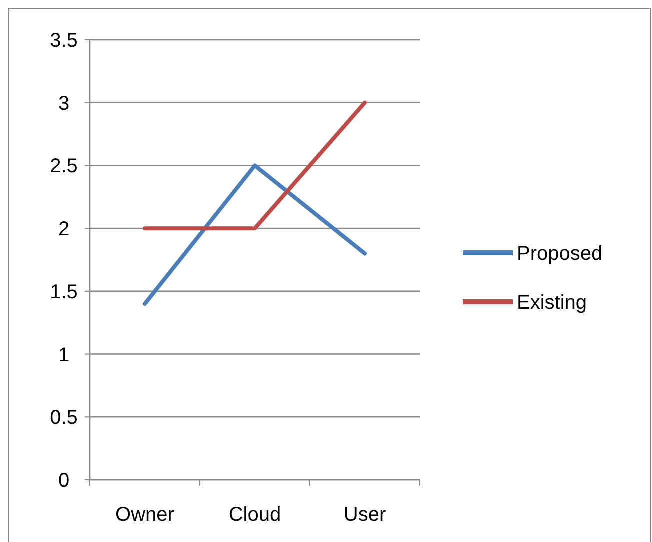  Describe the element at coordinates (64, 292) in the screenshot. I see `y-tick-label: 1.5` at that location.